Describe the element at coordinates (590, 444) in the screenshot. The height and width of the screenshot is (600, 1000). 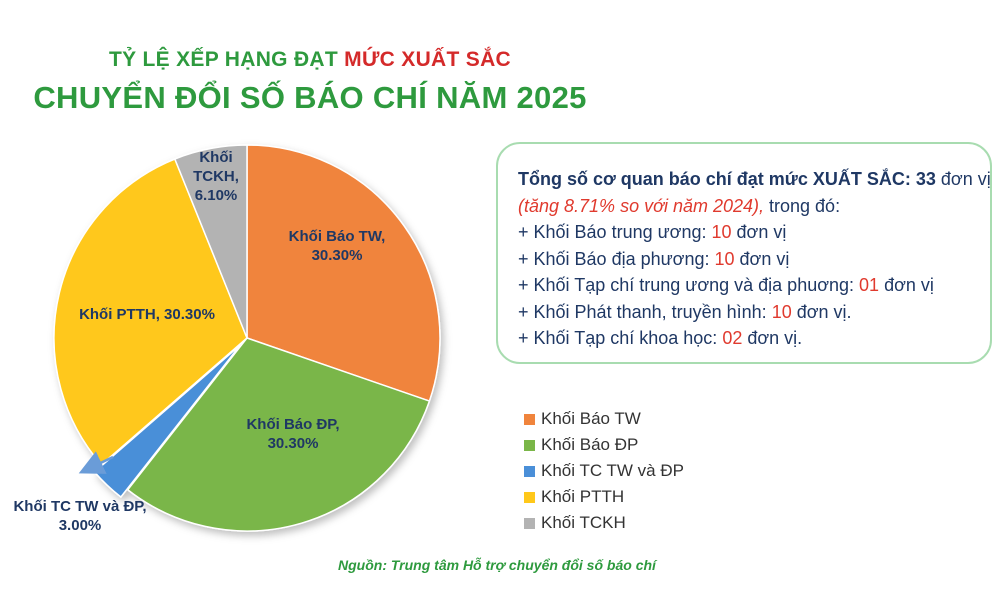
I see `legend-label: Khối Báo ĐP` at that location.